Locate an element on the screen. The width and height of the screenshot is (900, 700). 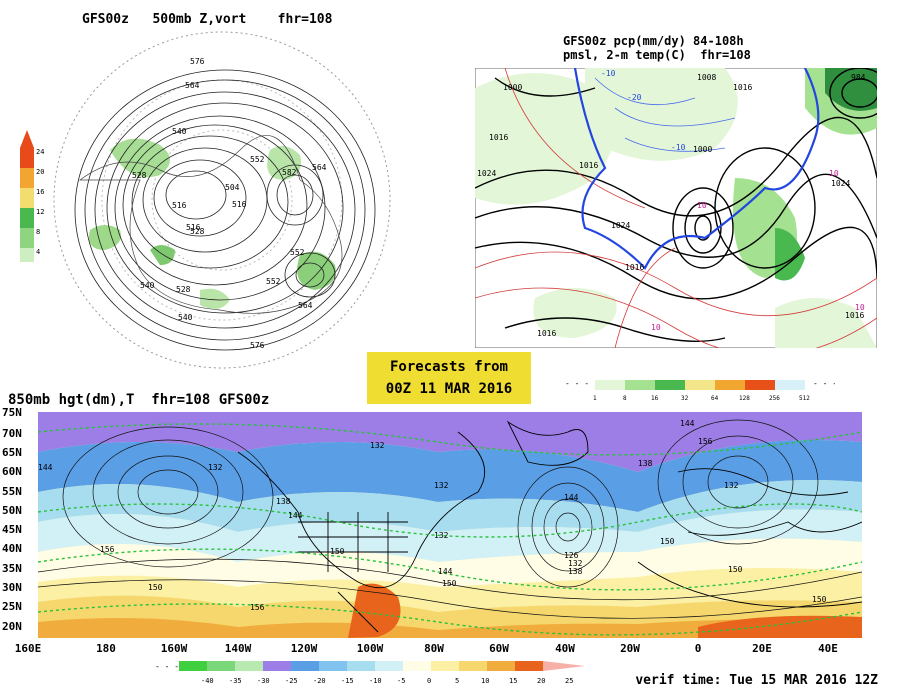
lat-label: 65N is located at coordinates (12, 452).